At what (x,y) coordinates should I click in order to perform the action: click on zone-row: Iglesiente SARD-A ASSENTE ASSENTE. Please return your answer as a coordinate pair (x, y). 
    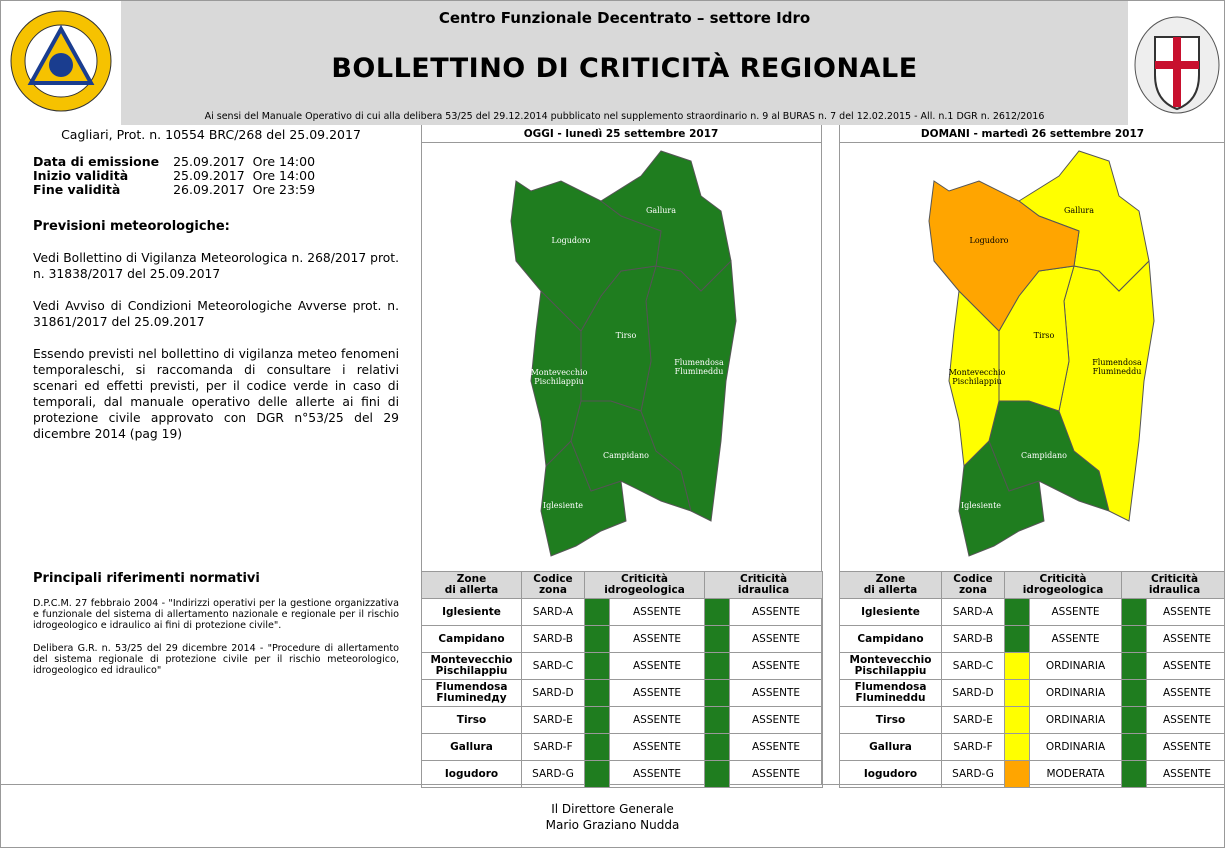
    Looking at the image, I should click on (622, 612).